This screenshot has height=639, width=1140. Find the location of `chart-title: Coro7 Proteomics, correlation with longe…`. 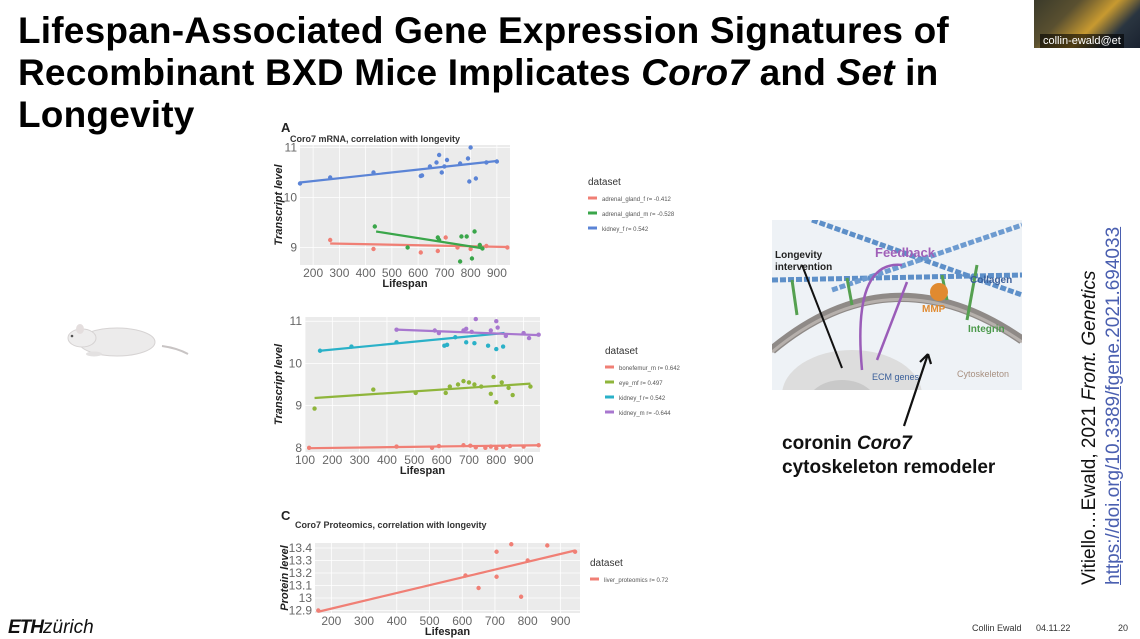

chart-title: Coro7 Proteomics, correlation with longe… is located at coordinates (391, 525).